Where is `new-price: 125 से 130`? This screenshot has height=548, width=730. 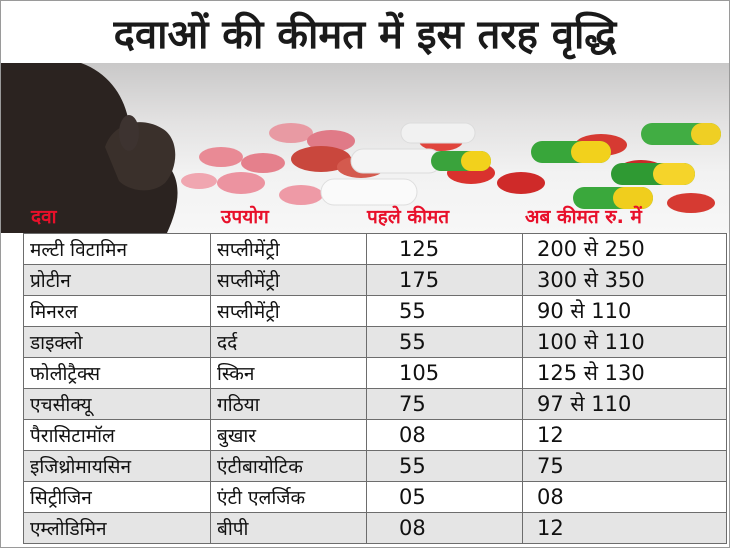
new-price: 125 से 130 is located at coordinates (624, 373).